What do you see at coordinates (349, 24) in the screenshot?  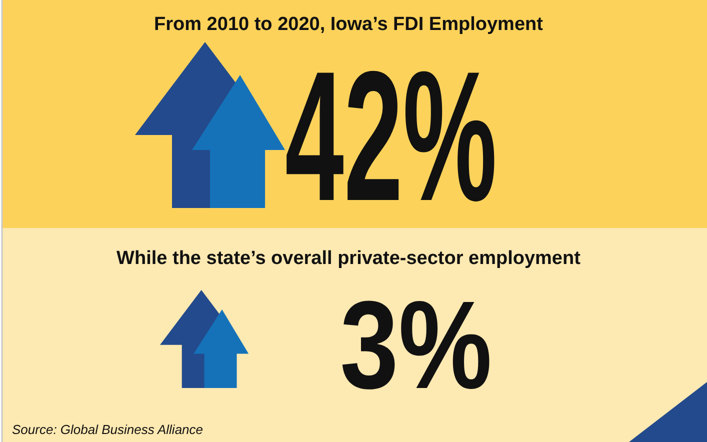 I see `category-label: From 2010 to 2020, Iowa’s FDI Employment` at bounding box center [349, 24].